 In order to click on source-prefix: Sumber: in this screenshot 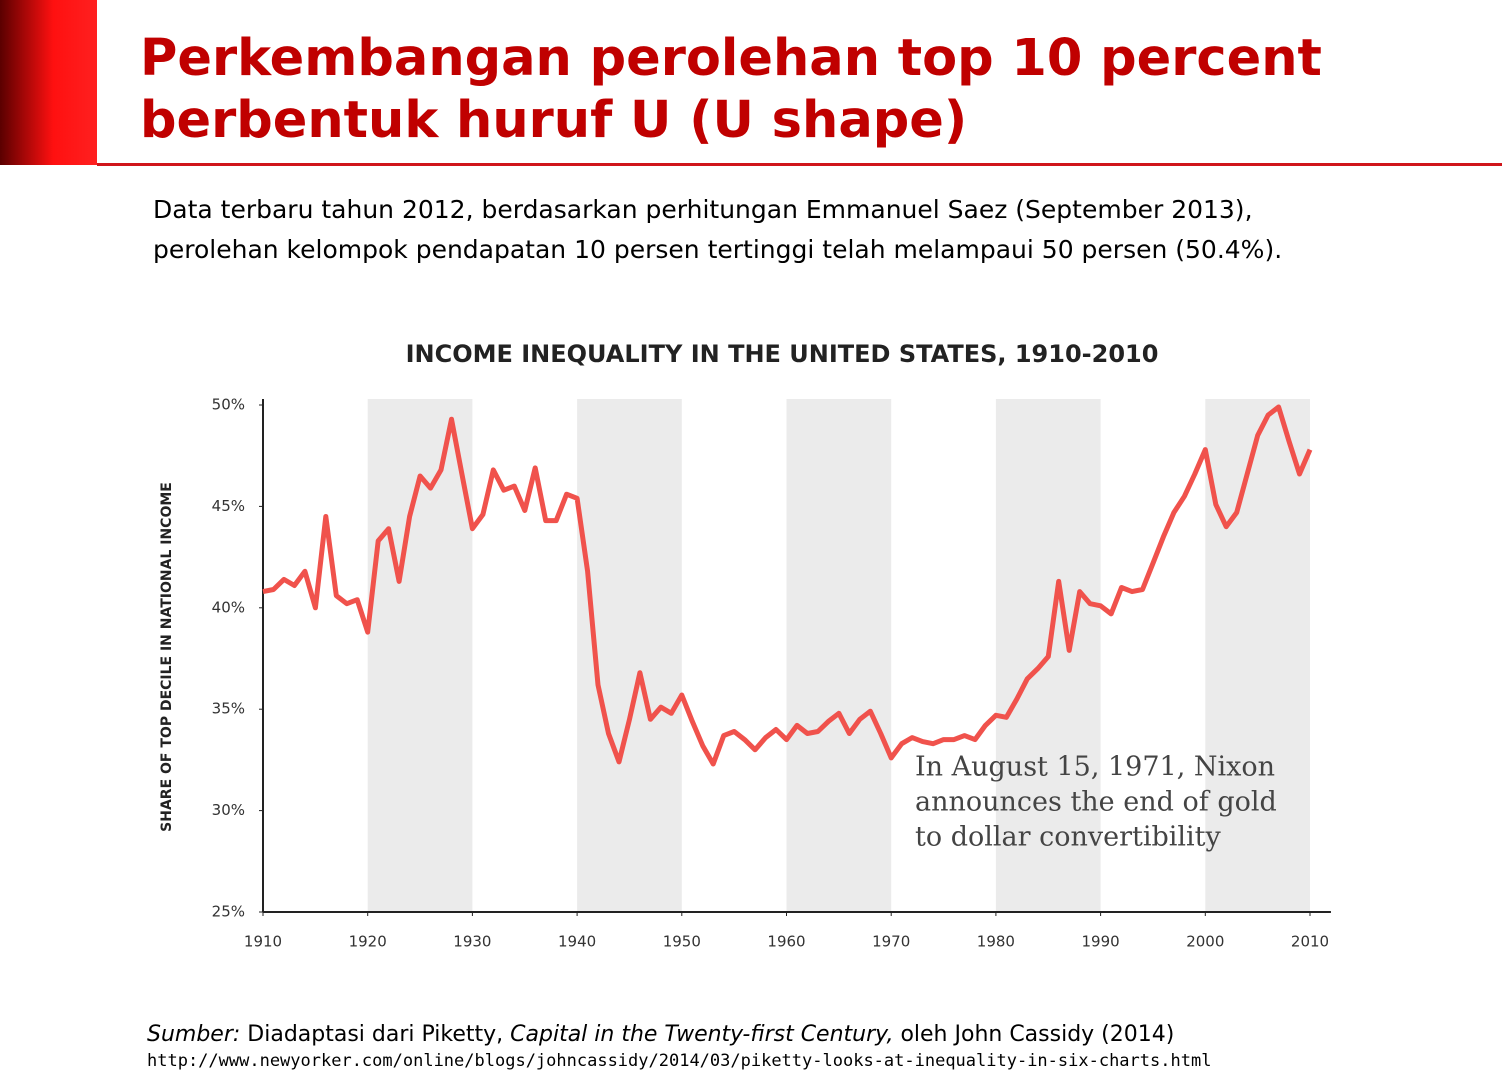, I will do `click(194, 1034)`.